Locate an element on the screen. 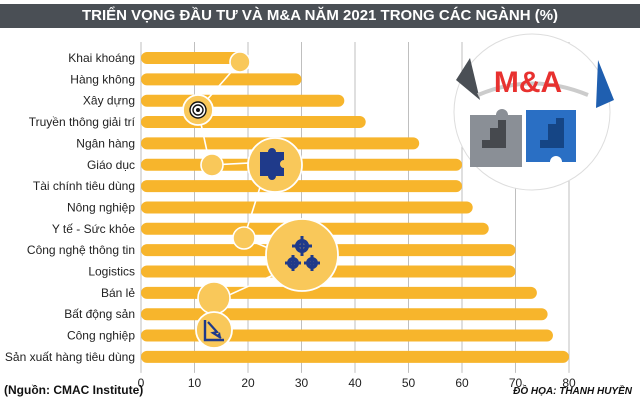 The image size is (640, 405). category-label: Xây dựng is located at coordinates (109, 101).